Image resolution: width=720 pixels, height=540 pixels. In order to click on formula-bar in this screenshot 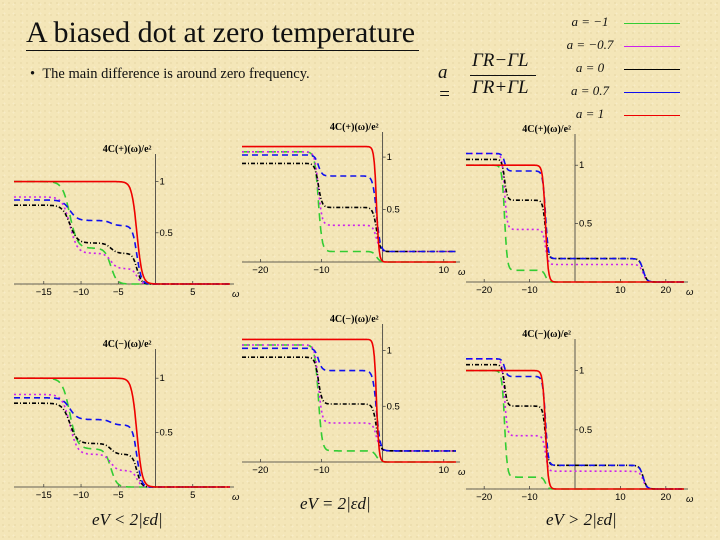, I will do `click(503, 75)`.